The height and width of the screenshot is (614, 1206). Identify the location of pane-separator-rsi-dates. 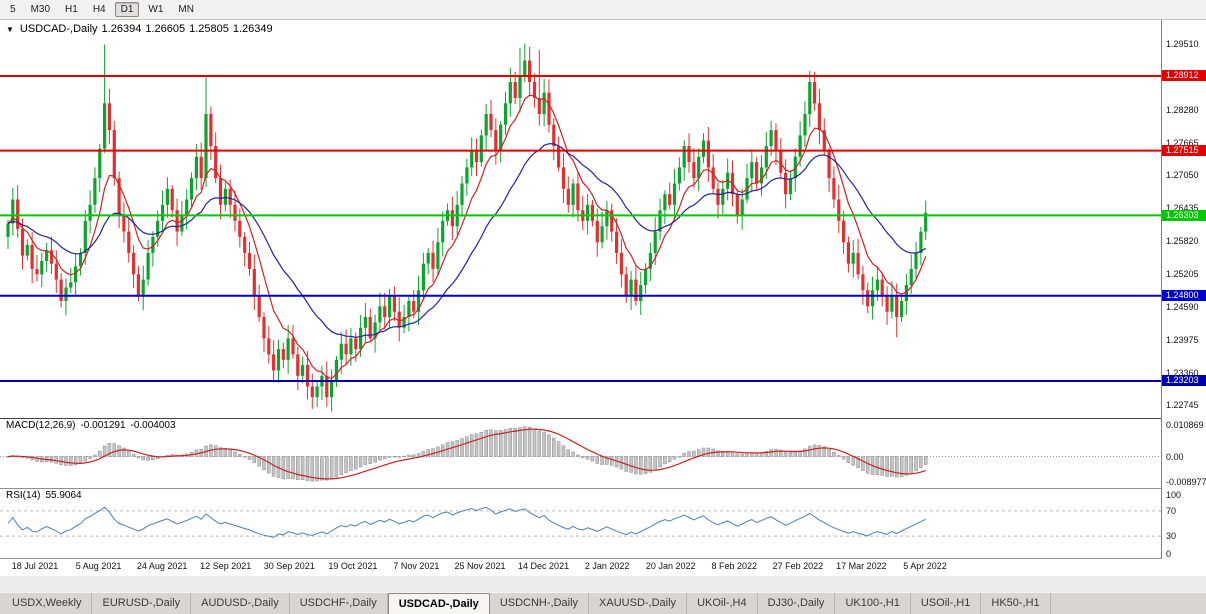
(603, 558).